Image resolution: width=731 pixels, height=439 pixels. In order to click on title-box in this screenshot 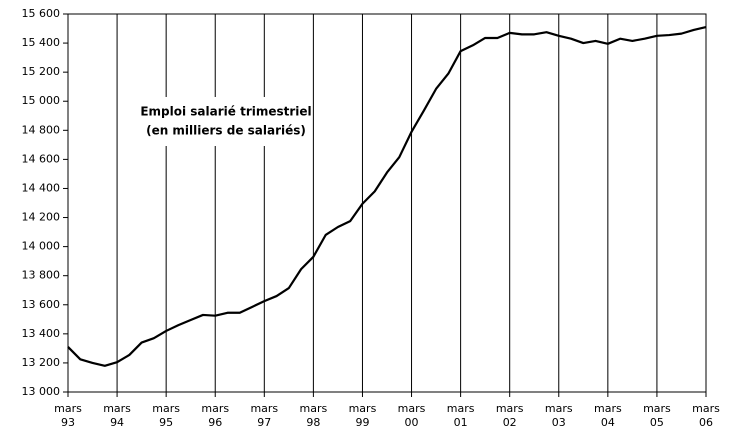, I will do `click(226, 121)`.